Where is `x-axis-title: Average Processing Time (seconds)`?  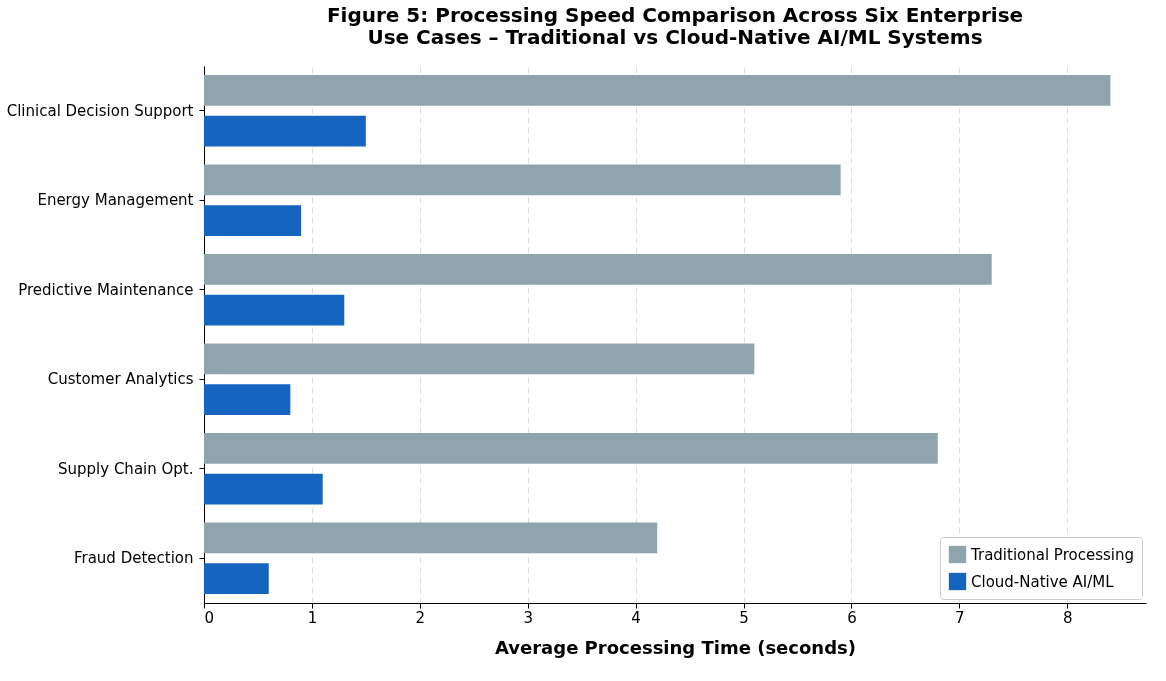 x-axis-title: Average Processing Time (seconds) is located at coordinates (675, 647).